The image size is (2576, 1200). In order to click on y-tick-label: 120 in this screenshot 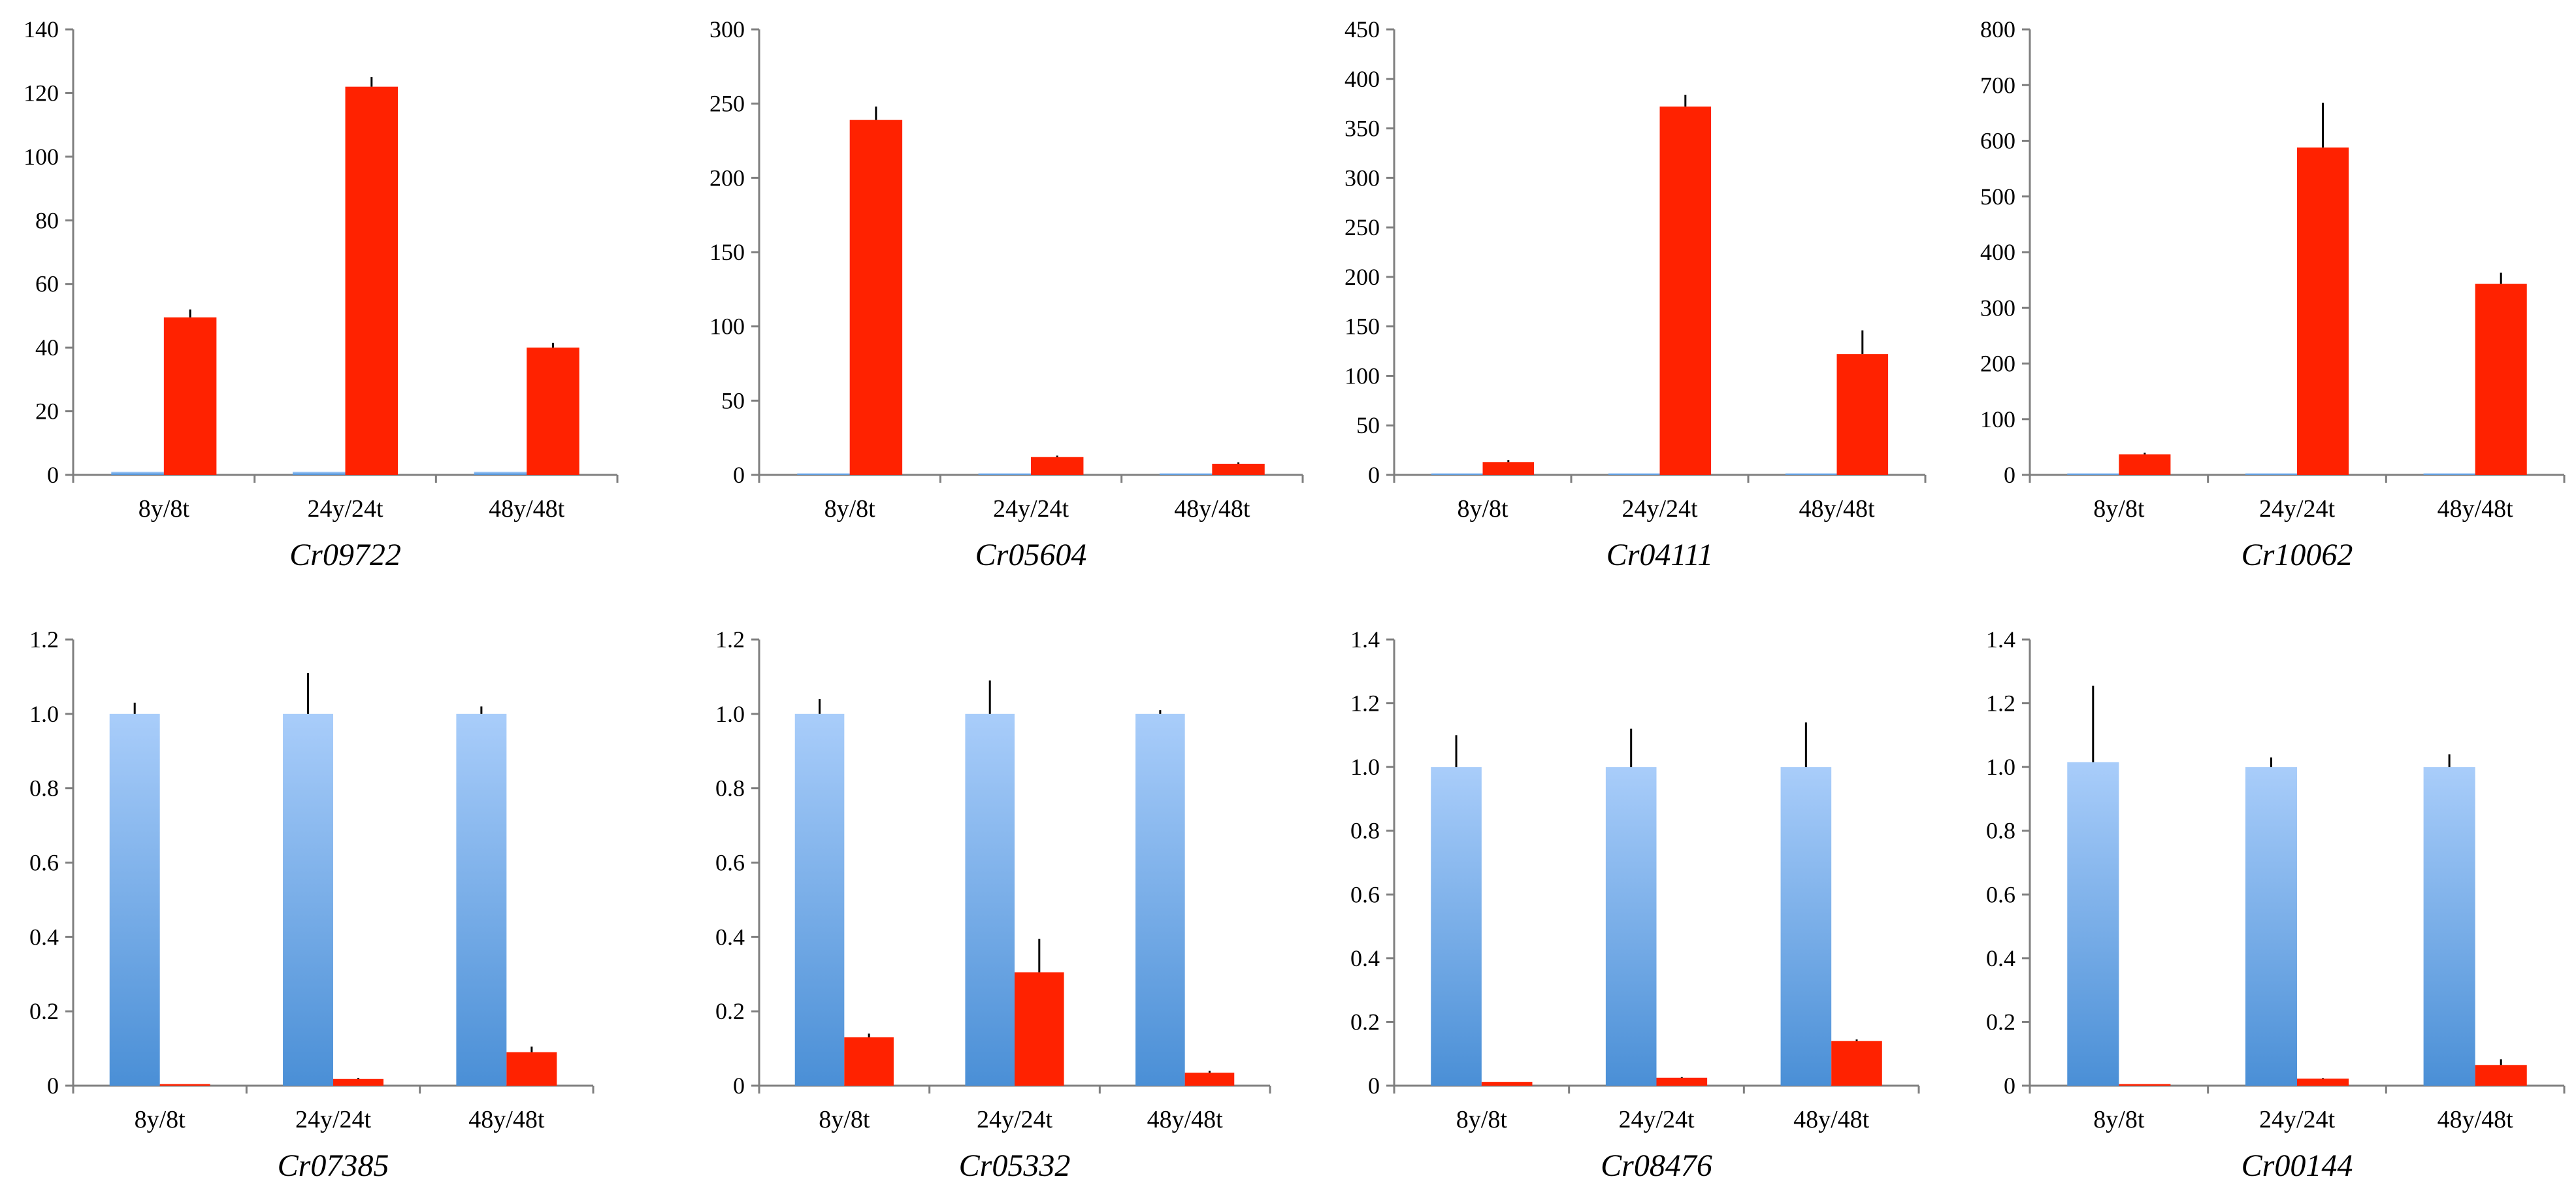, I will do `click(41, 93)`.